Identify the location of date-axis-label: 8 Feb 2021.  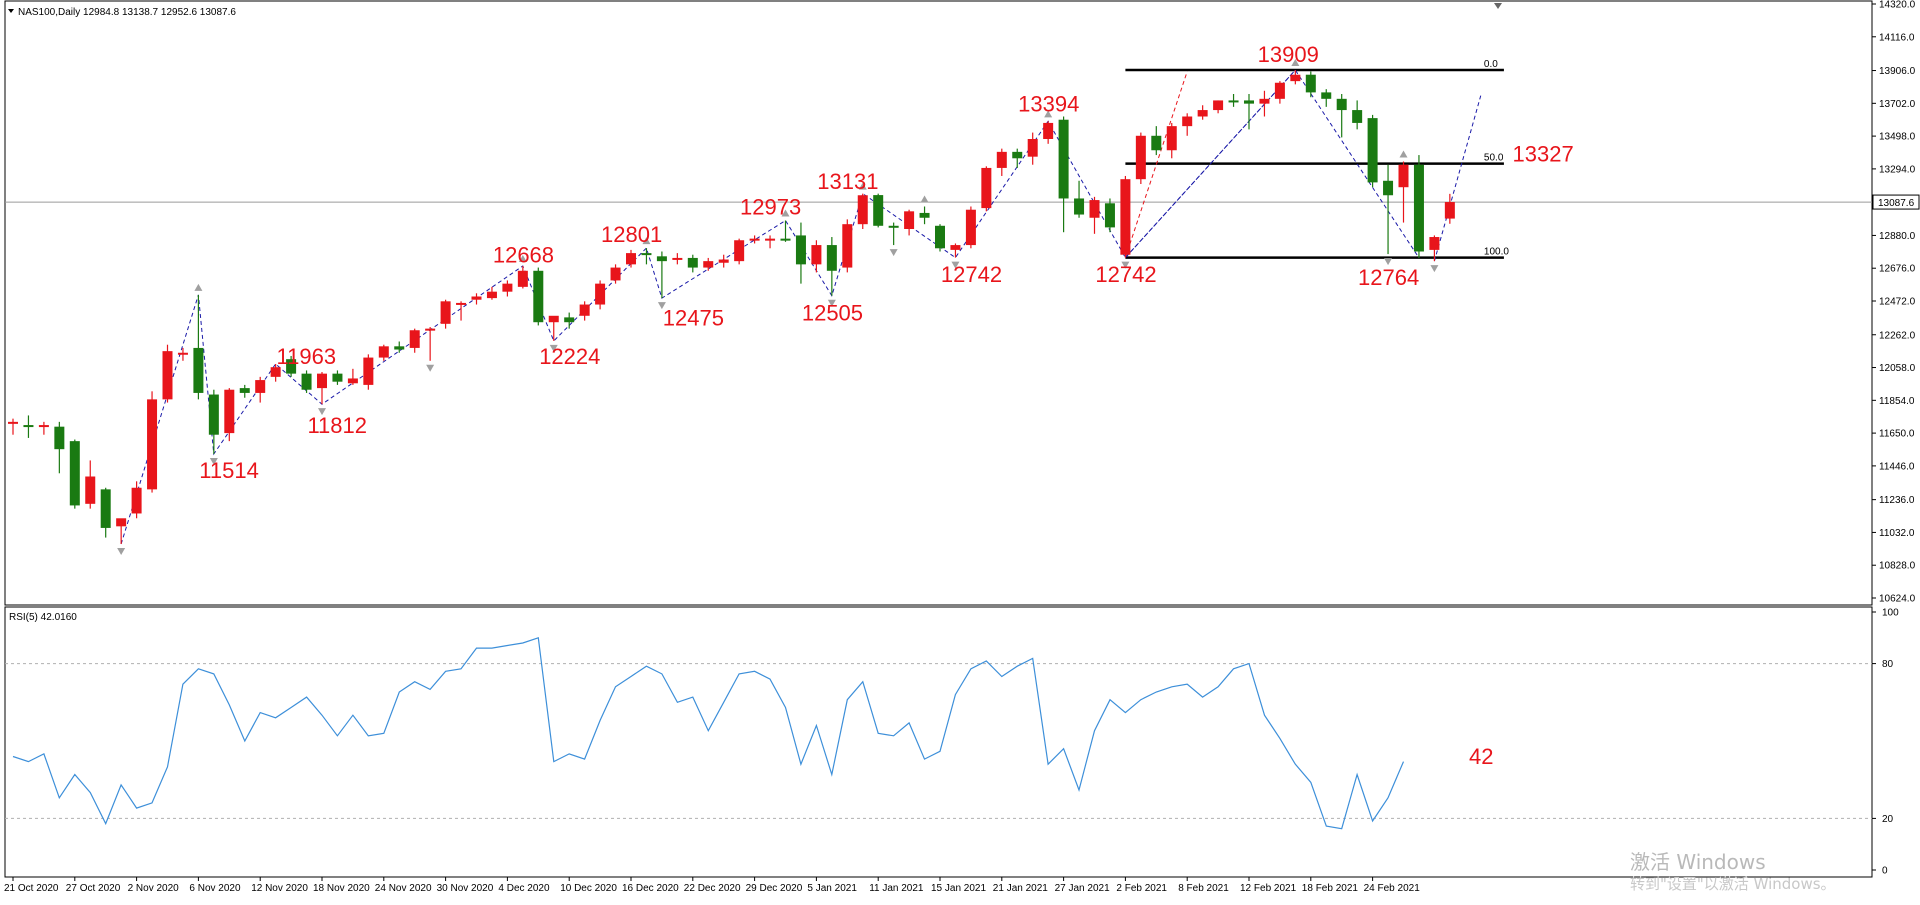
(1203, 888).